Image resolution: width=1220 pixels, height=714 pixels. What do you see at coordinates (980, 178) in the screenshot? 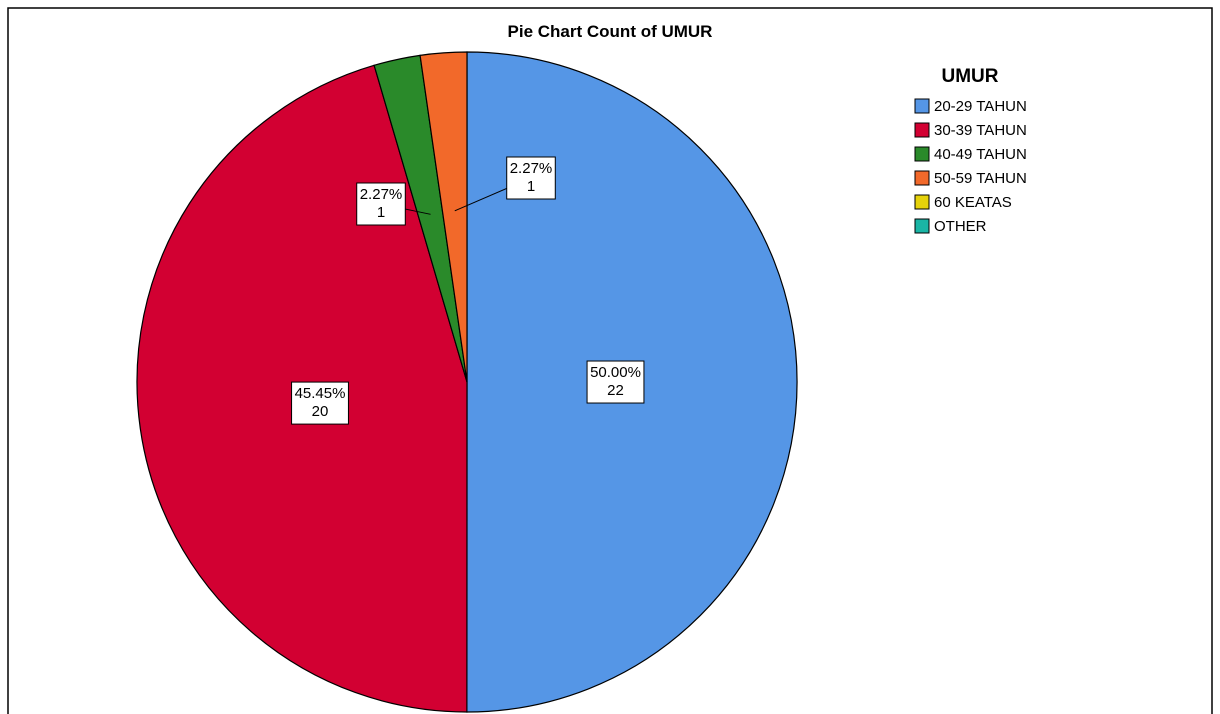
I see `legend-label: 50-59 TAHUN` at bounding box center [980, 178].